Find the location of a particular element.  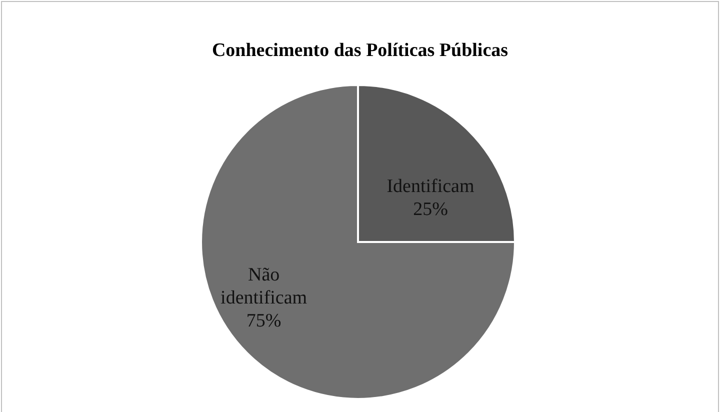

data-label: 75% is located at coordinates (264, 321).